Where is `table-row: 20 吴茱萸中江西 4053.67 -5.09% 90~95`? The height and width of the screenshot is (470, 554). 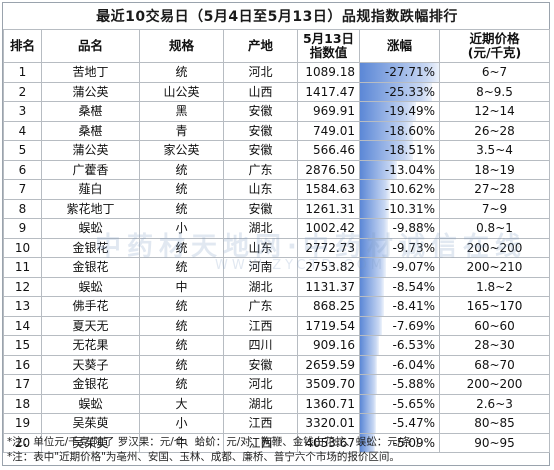 table-row: 20 吴茱萸中江西 4053.67 -5.09% 90~95 is located at coordinates (276, 442).